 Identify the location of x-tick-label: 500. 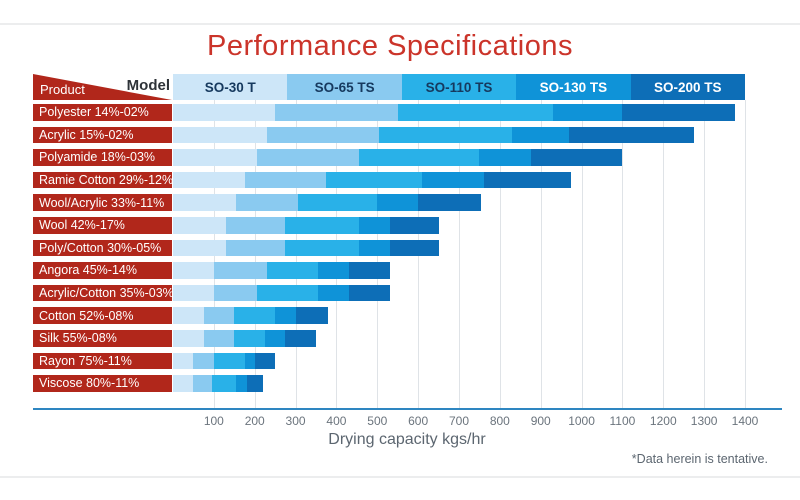
(377, 421).